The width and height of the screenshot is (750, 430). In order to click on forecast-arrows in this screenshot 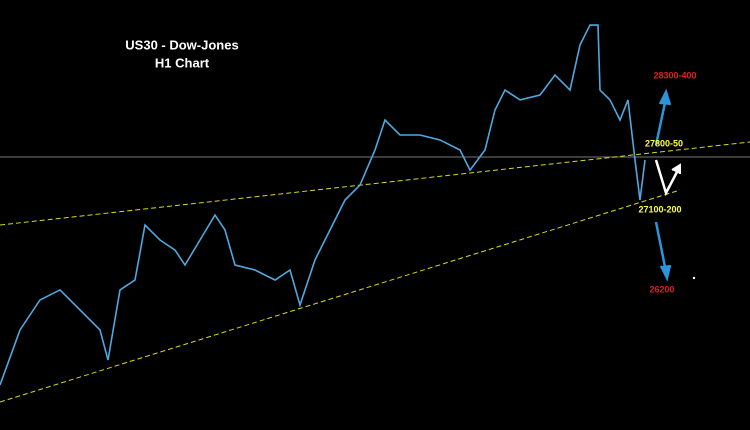, I will do `click(663, 185)`.